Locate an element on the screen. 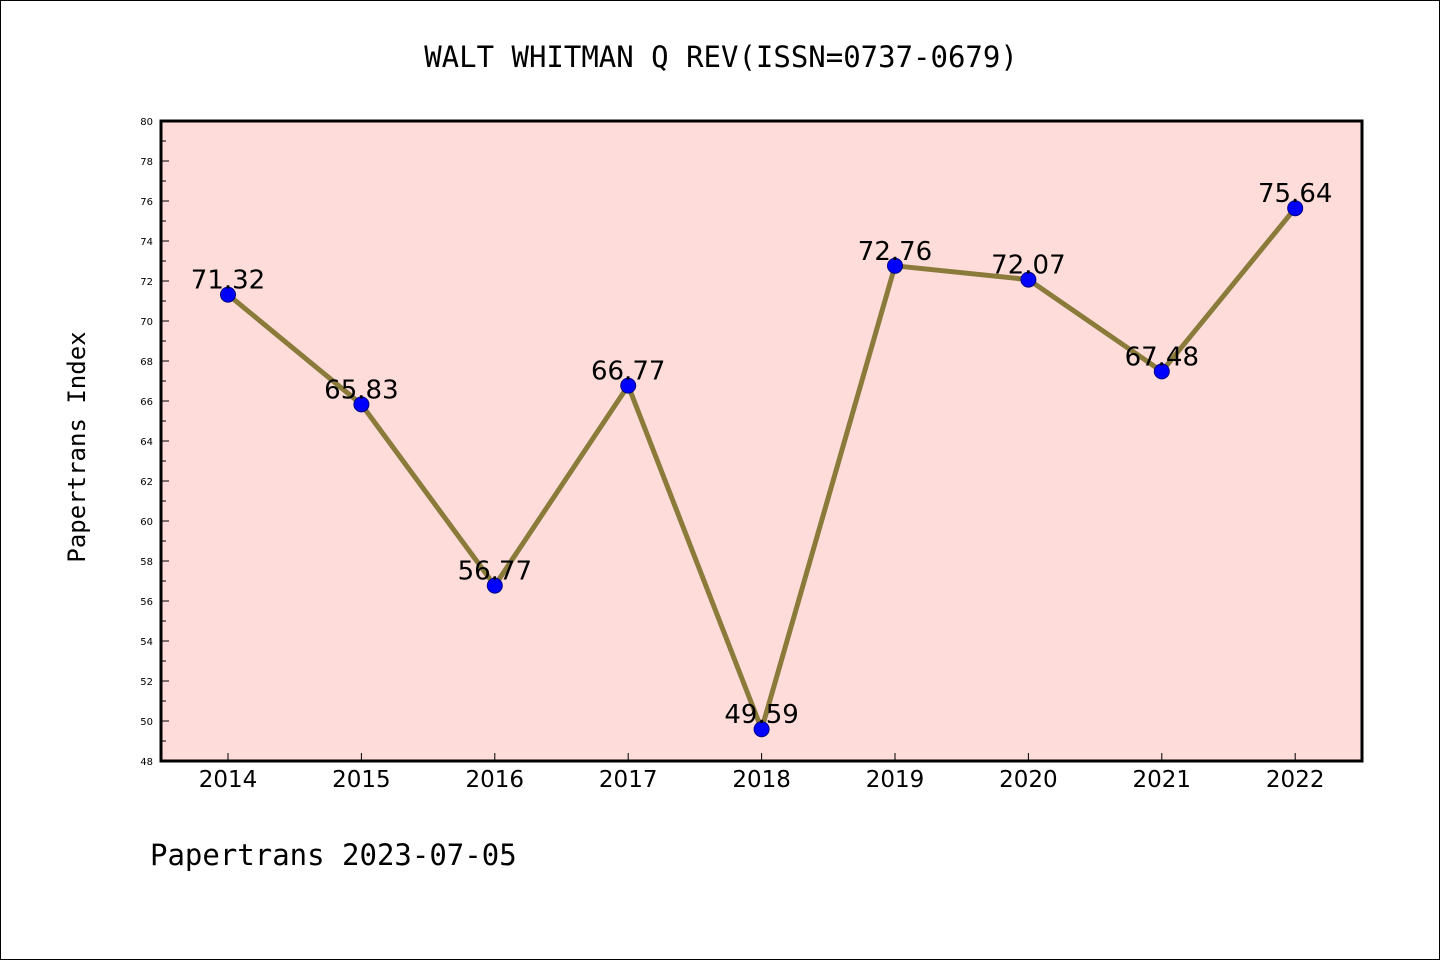 The image size is (1440, 960). y-tick-label: 58 is located at coordinates (146, 562).